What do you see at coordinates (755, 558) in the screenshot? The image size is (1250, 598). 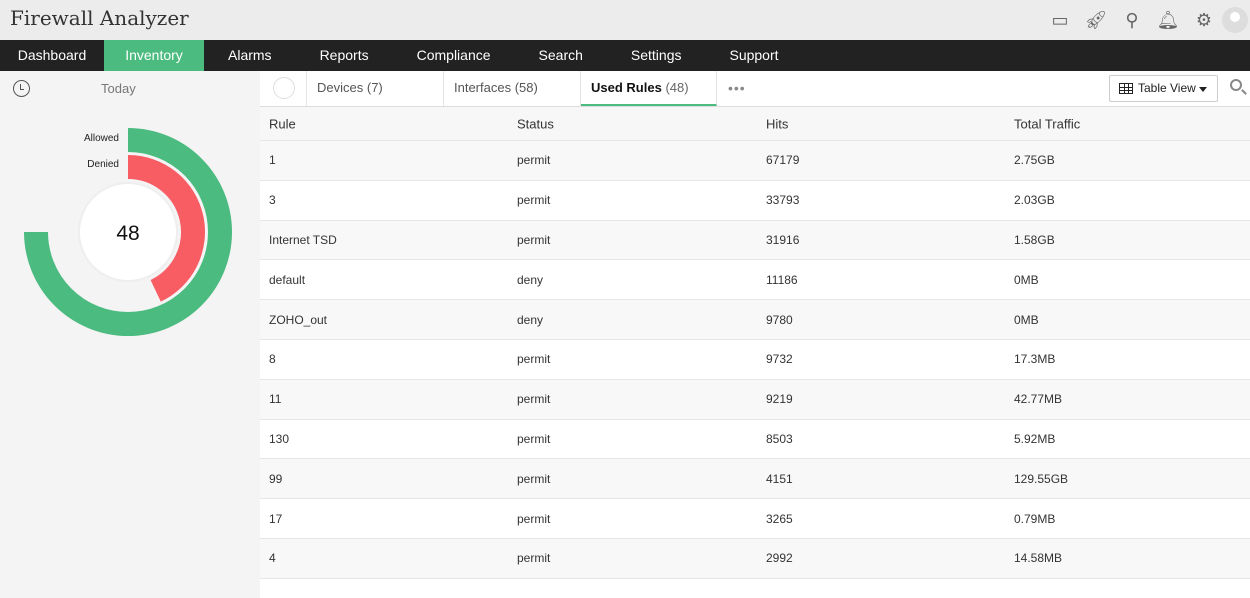 I see `table-row: 4 permit 2992 14.58MB` at bounding box center [755, 558].